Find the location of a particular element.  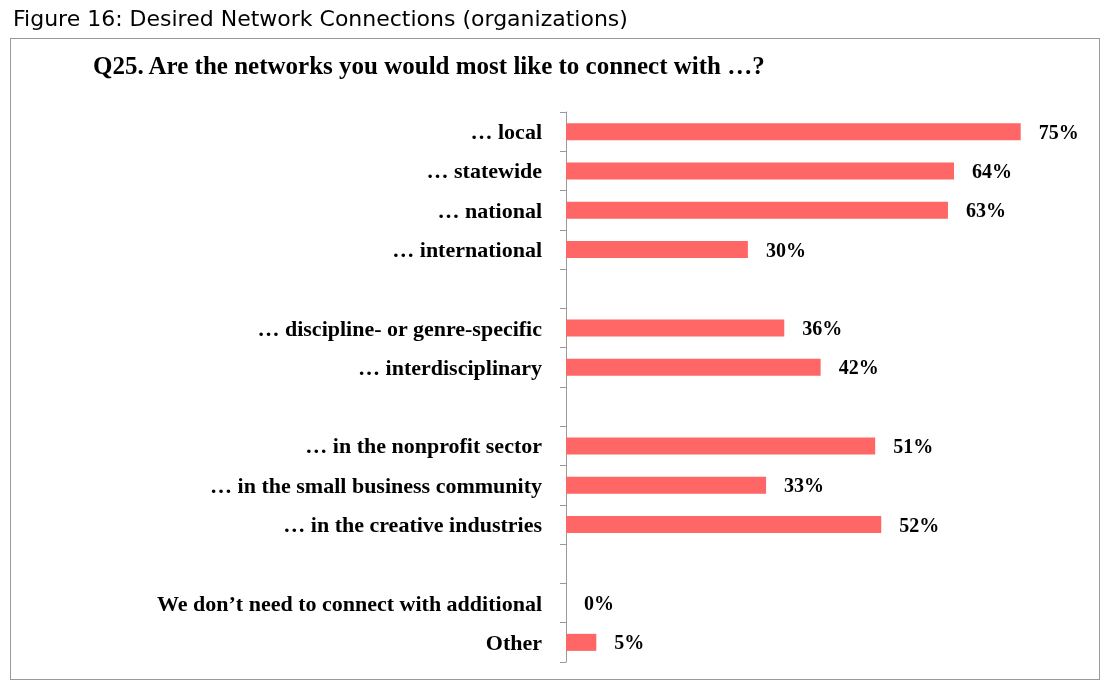

data-label: 0% is located at coordinates (599, 603).